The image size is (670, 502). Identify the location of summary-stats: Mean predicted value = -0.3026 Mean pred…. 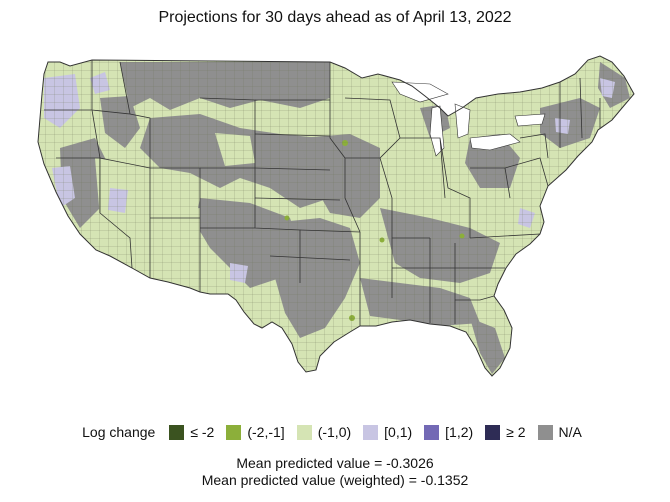
(335, 472).